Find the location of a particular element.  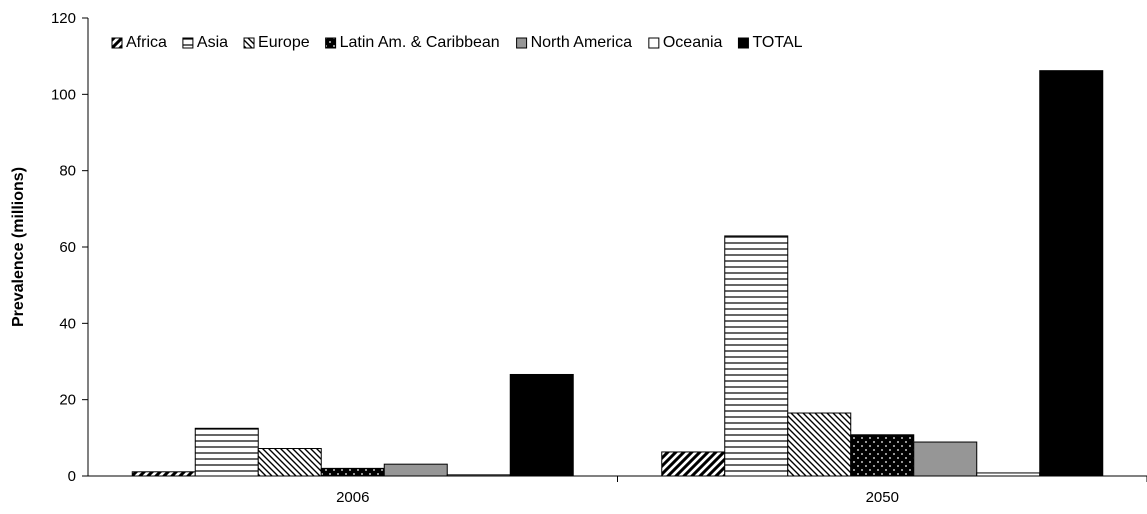

bar-africa-2050 is located at coordinates (693, 464).